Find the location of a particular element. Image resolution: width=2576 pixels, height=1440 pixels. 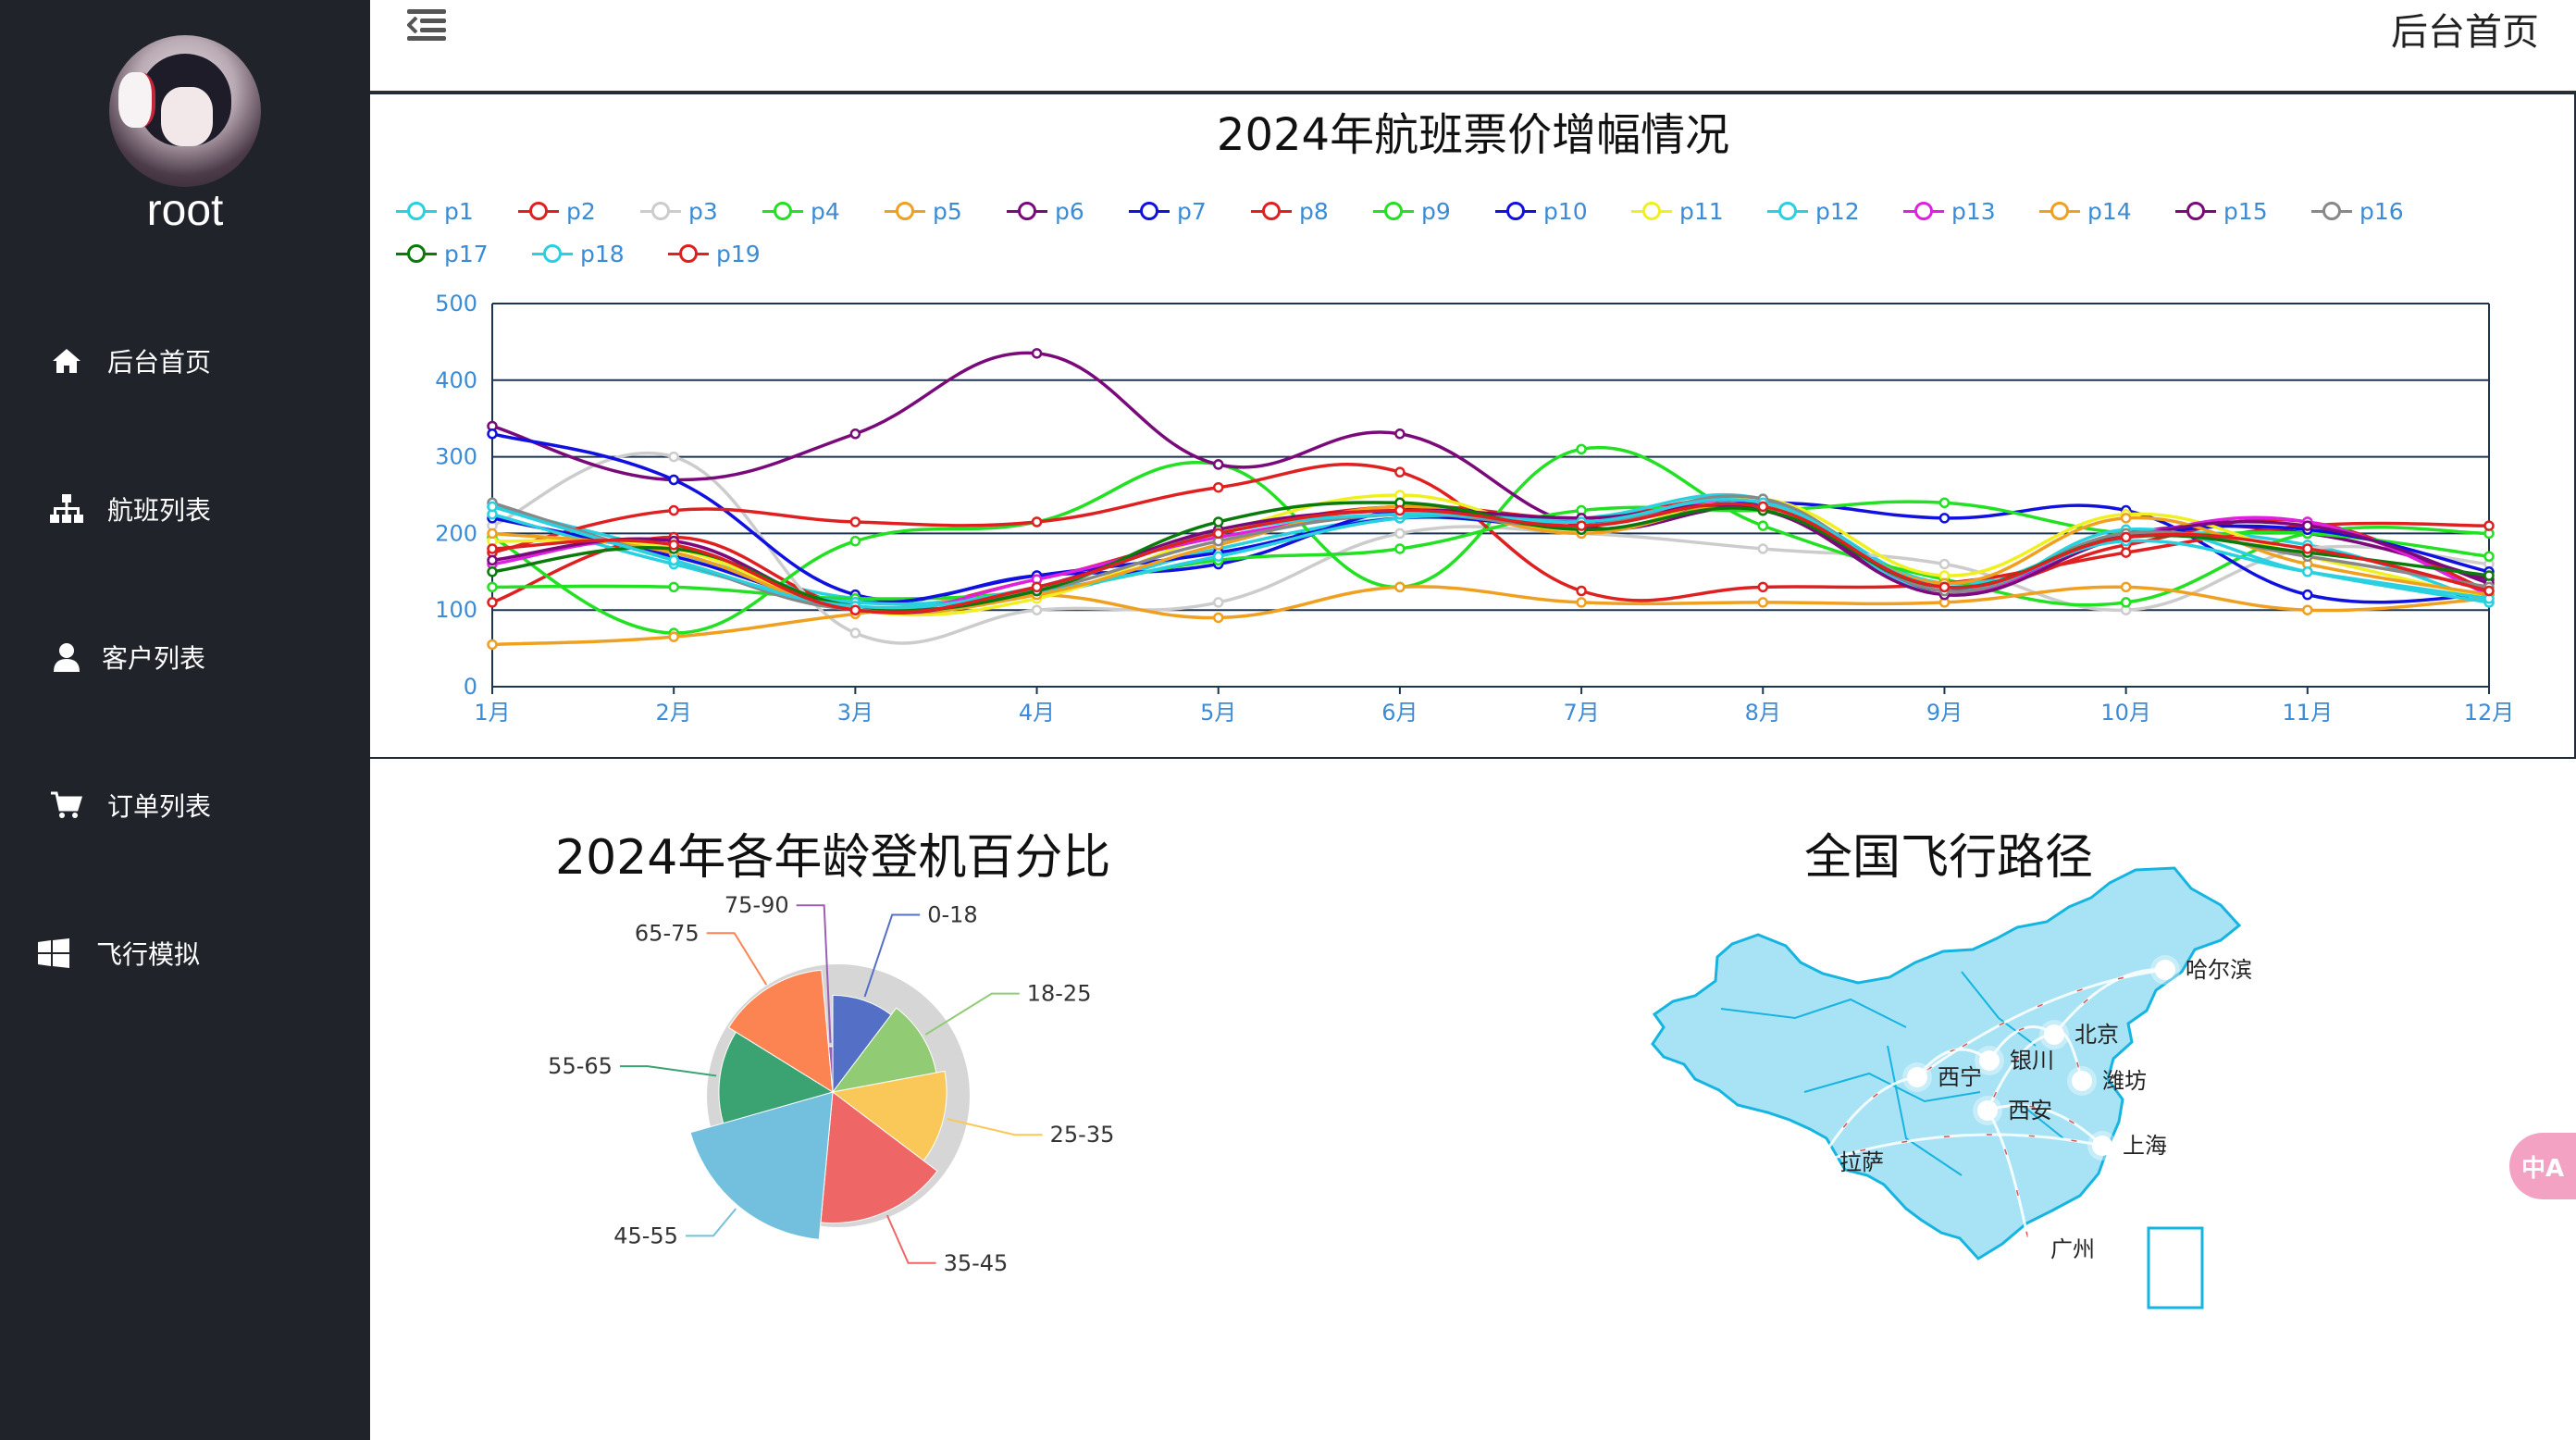

legend-item-p7: p7 is located at coordinates (1168, 211).